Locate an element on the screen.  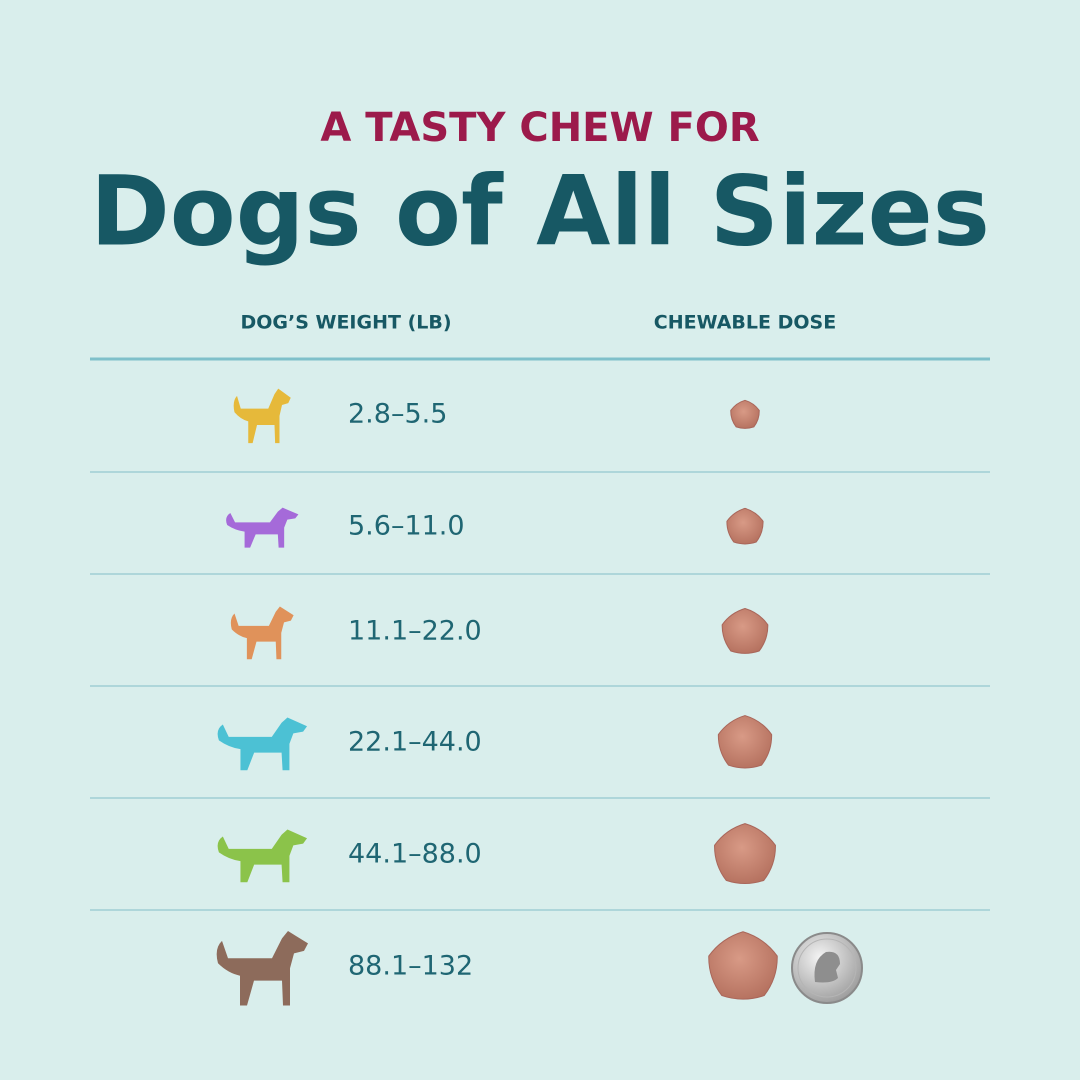
column-header: DOG’S WEIGHT (LB) is located at coordinates (345, 323).